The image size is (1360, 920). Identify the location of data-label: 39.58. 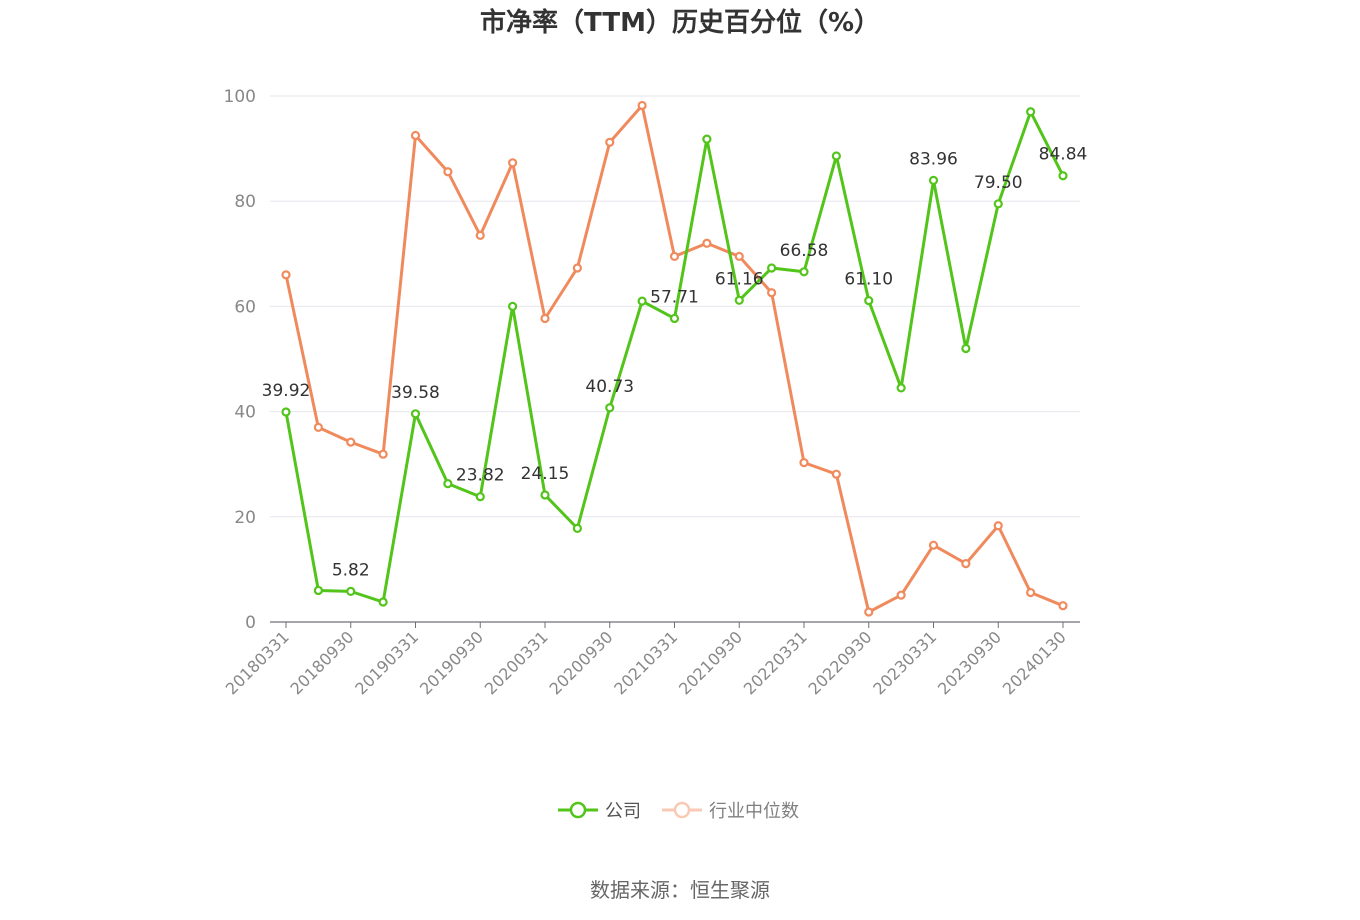
(415, 393).